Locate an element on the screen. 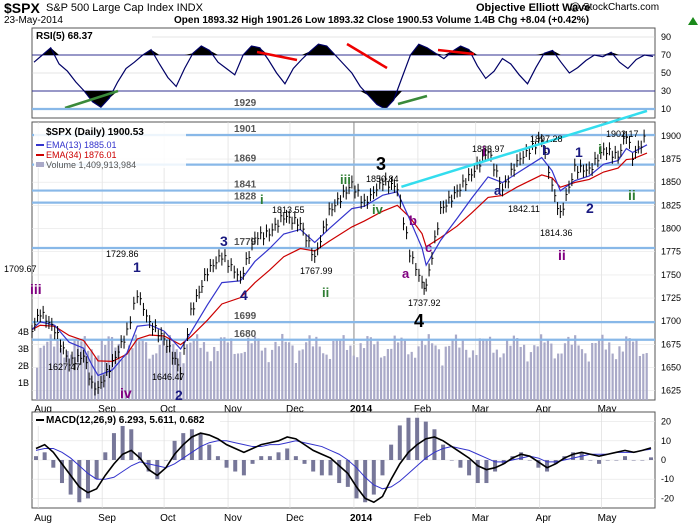  rsi-tick-label: 50 is located at coordinates (666, 73).